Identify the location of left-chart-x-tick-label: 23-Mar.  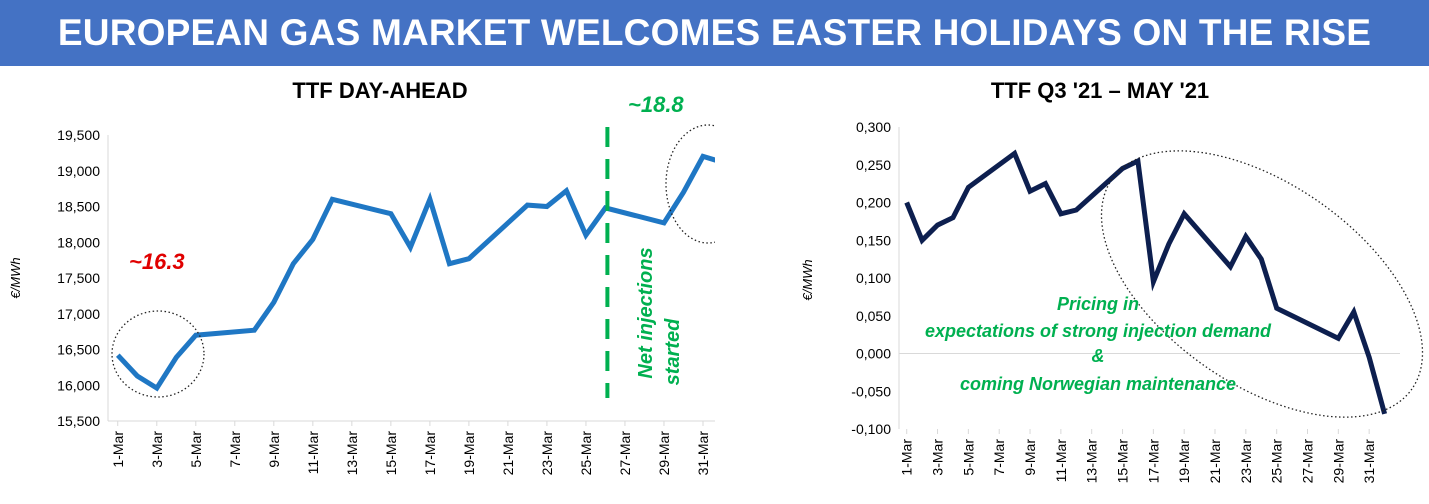
(547, 453).